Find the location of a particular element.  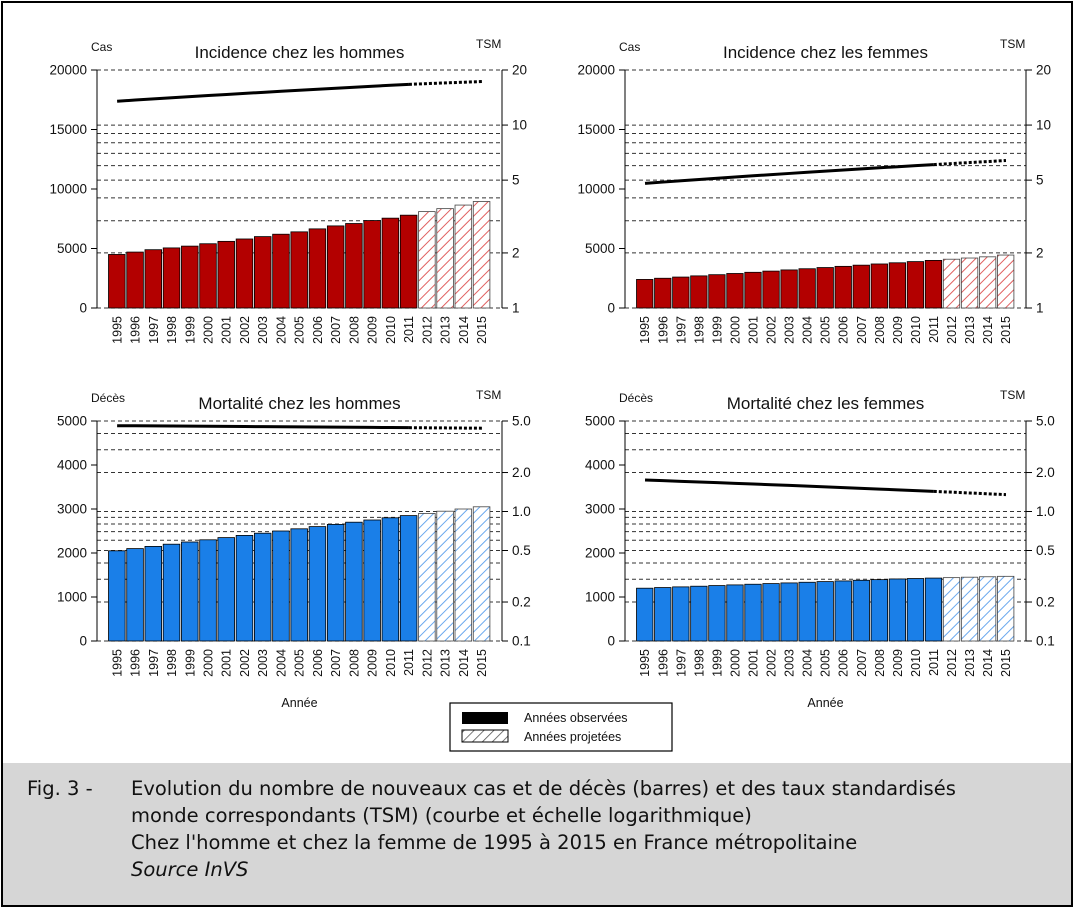

y2-tick-label: 2.0 is located at coordinates (521, 472).